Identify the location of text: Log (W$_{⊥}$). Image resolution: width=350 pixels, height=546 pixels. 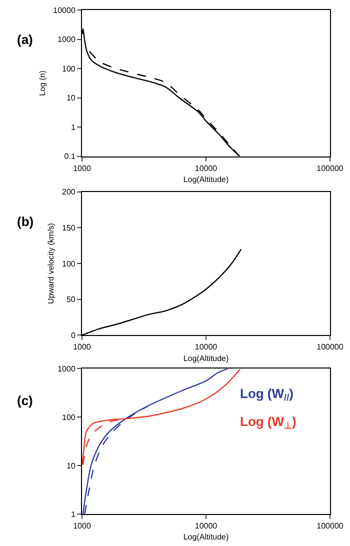
(268, 422).